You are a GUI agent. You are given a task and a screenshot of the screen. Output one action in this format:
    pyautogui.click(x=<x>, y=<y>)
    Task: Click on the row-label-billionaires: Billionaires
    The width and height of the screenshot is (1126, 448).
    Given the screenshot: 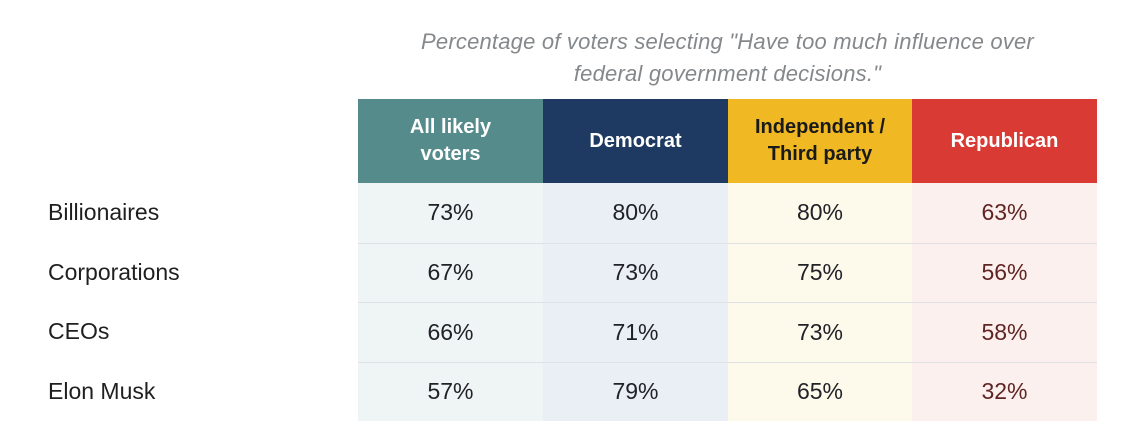 What is the action you would take?
    pyautogui.click(x=179, y=213)
    